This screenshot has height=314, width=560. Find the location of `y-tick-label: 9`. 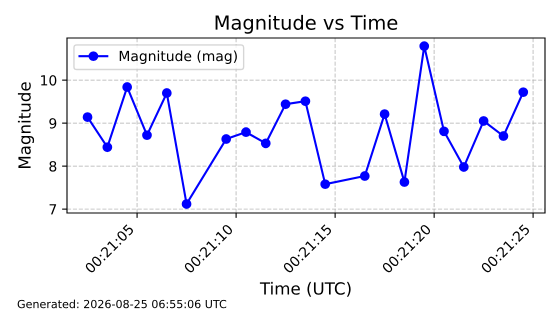

y-tick-label: 9 is located at coordinates (52, 123).